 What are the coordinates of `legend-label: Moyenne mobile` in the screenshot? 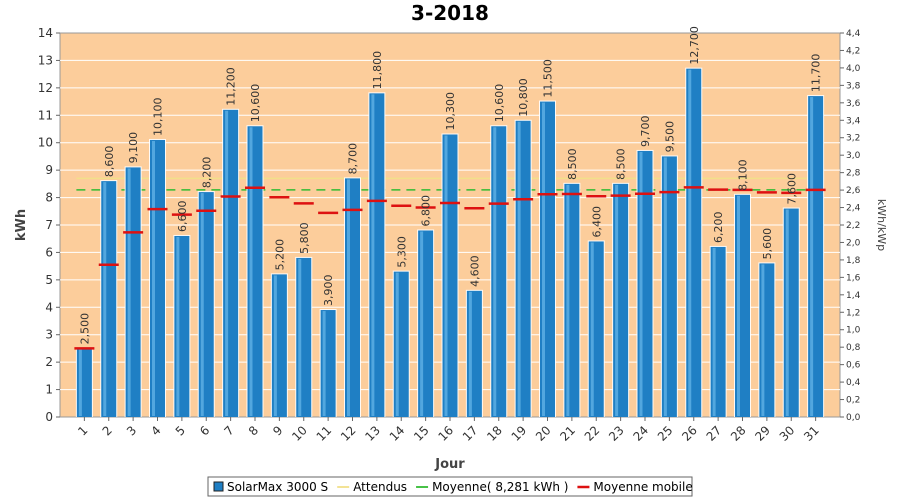 It's located at (642, 487).